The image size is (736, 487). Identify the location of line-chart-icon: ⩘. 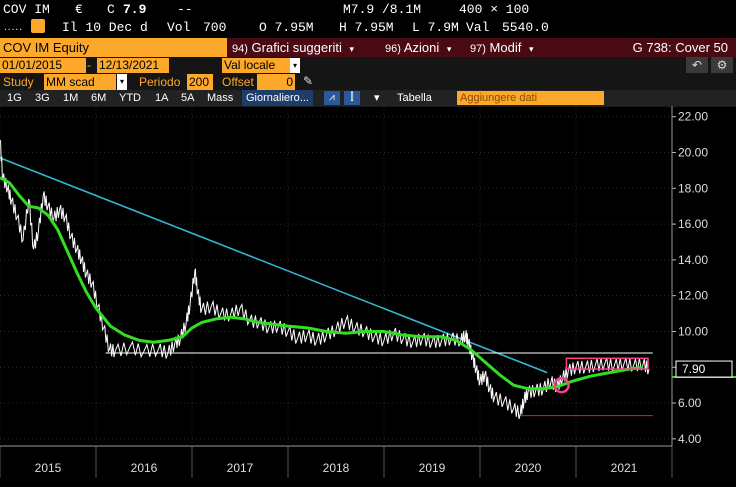
(332, 98).